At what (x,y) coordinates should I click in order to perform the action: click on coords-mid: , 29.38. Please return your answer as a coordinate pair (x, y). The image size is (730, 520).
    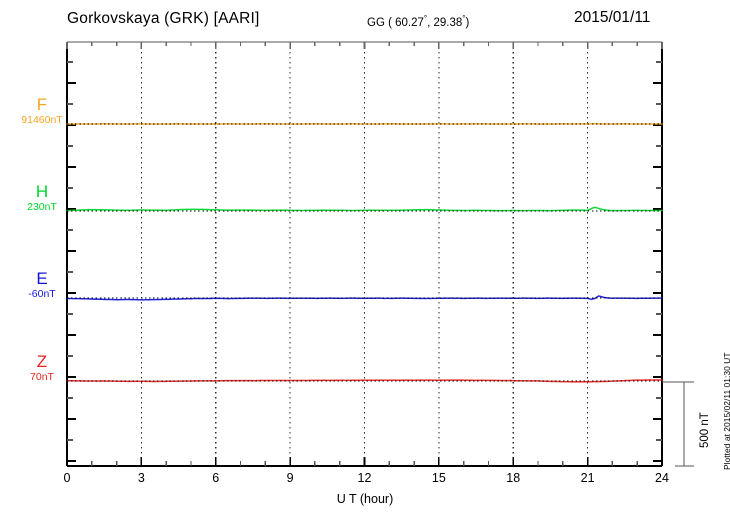
    Looking at the image, I should click on (445, 22).